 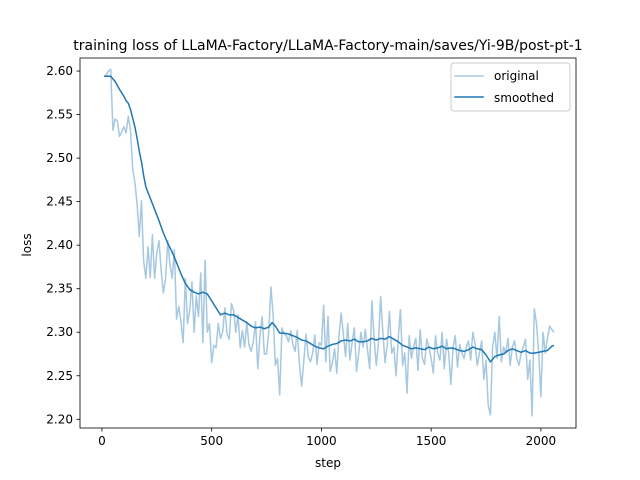 I want to click on y-tick-label: 2.20, so click(x=59, y=419).